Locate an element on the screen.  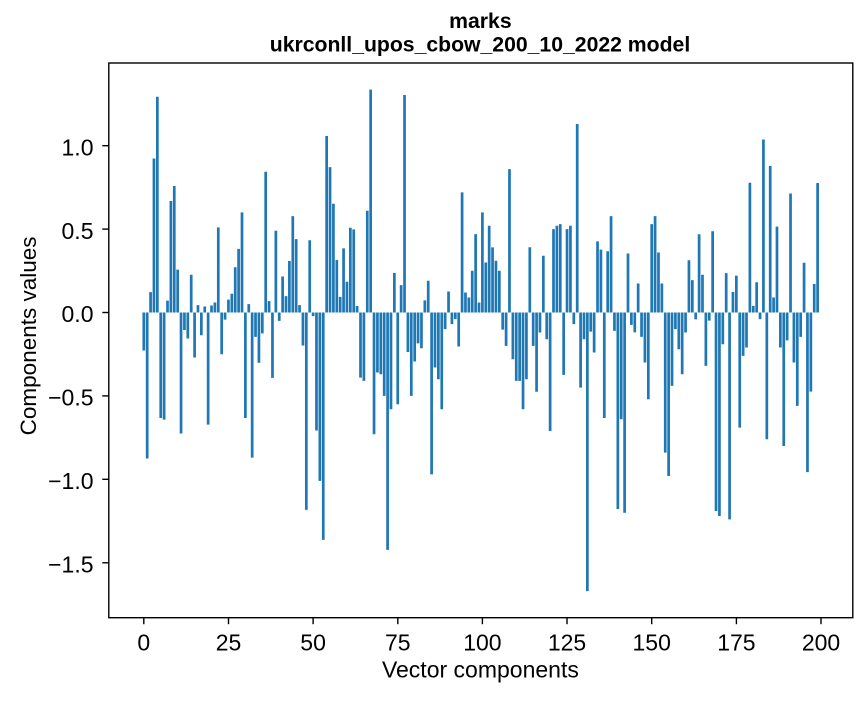
svg-text: 75 is located at coordinates (398, 643).